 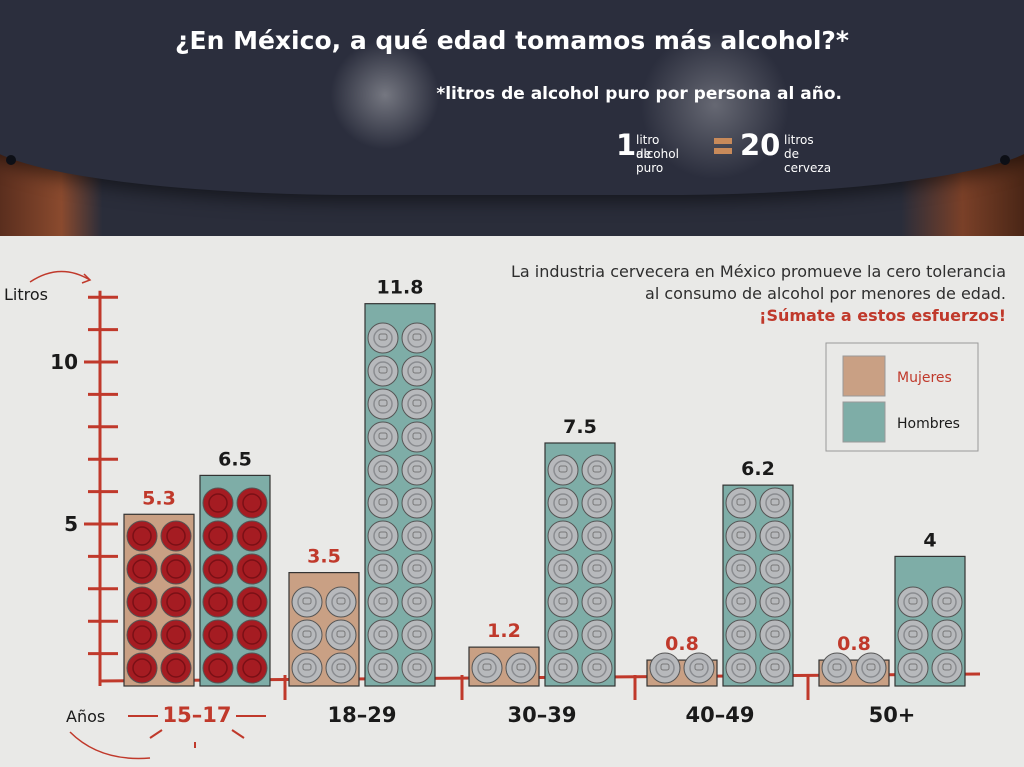 What do you see at coordinates (648, 147) in the screenshot?
I see `equivalence-left-text-1: litro de` at bounding box center [648, 147].